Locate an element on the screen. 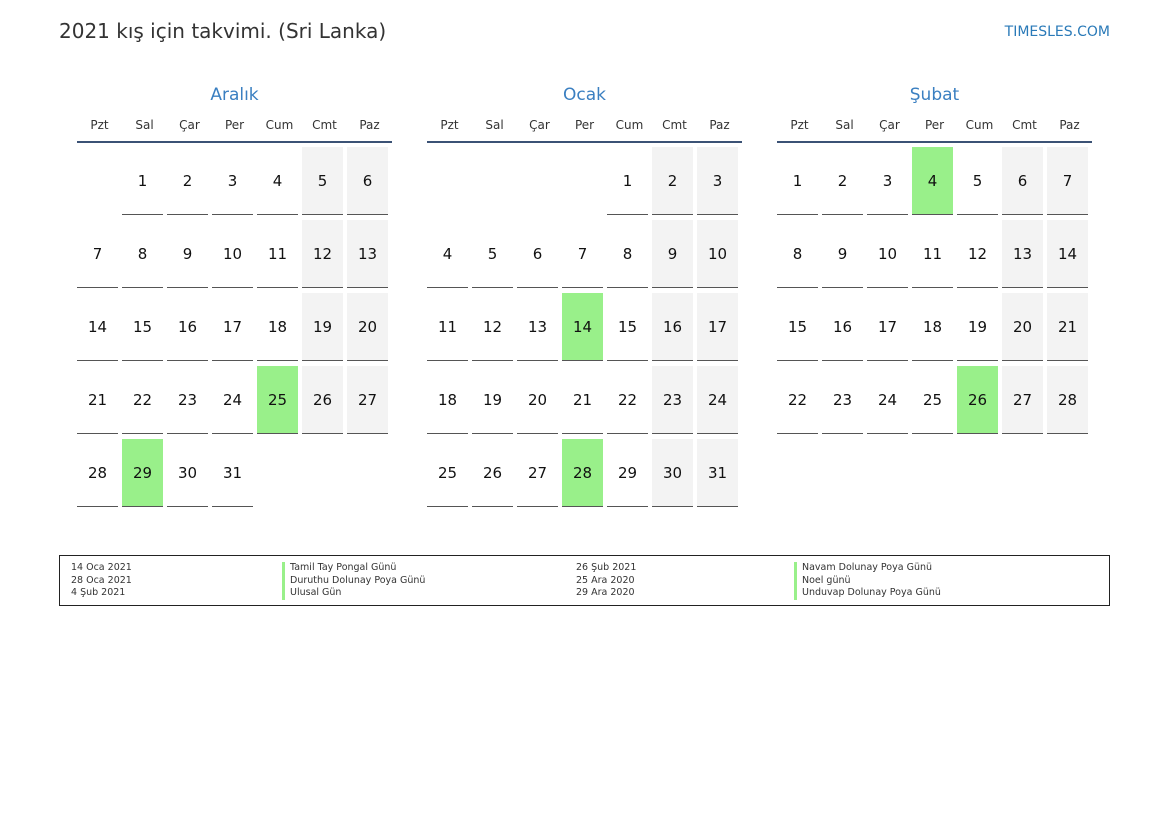 This screenshot has width=1169, height=827. legend-dates-col-1: 14 Oca 2021 28 Oca 2021 4 Şub 2021 is located at coordinates (101, 581).